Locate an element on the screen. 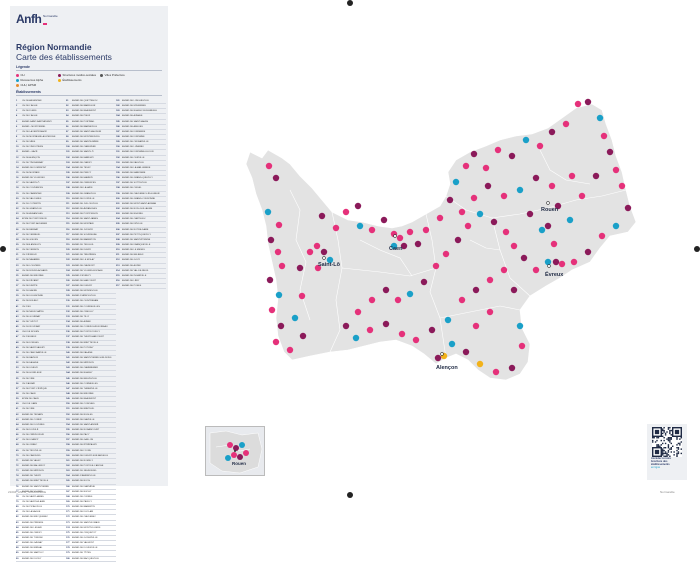  qr-code-icon is located at coordinates (667, 442).